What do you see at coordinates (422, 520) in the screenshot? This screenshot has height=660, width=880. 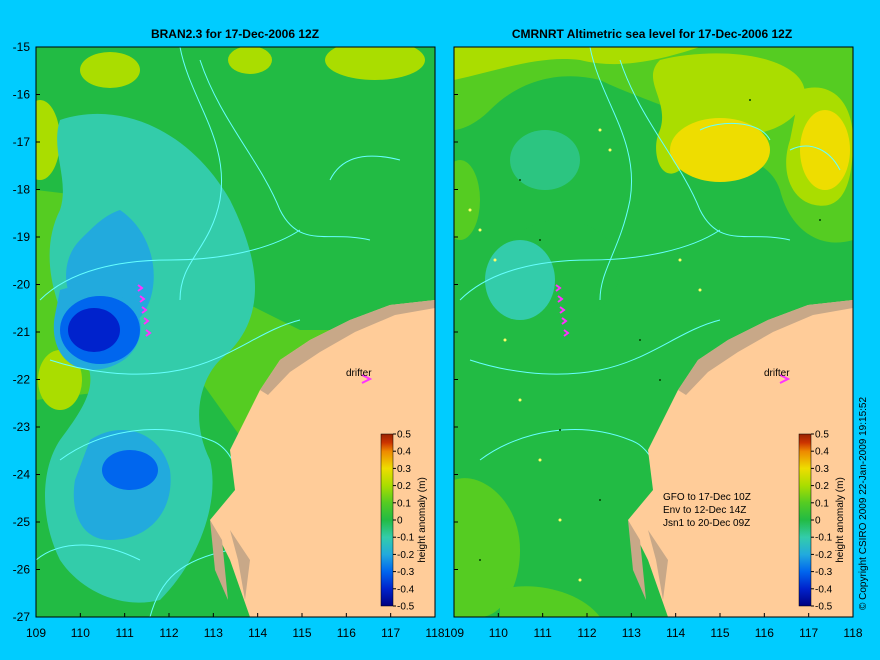 I see `left-colorbar-label: height anomaly (m)` at bounding box center [422, 520].